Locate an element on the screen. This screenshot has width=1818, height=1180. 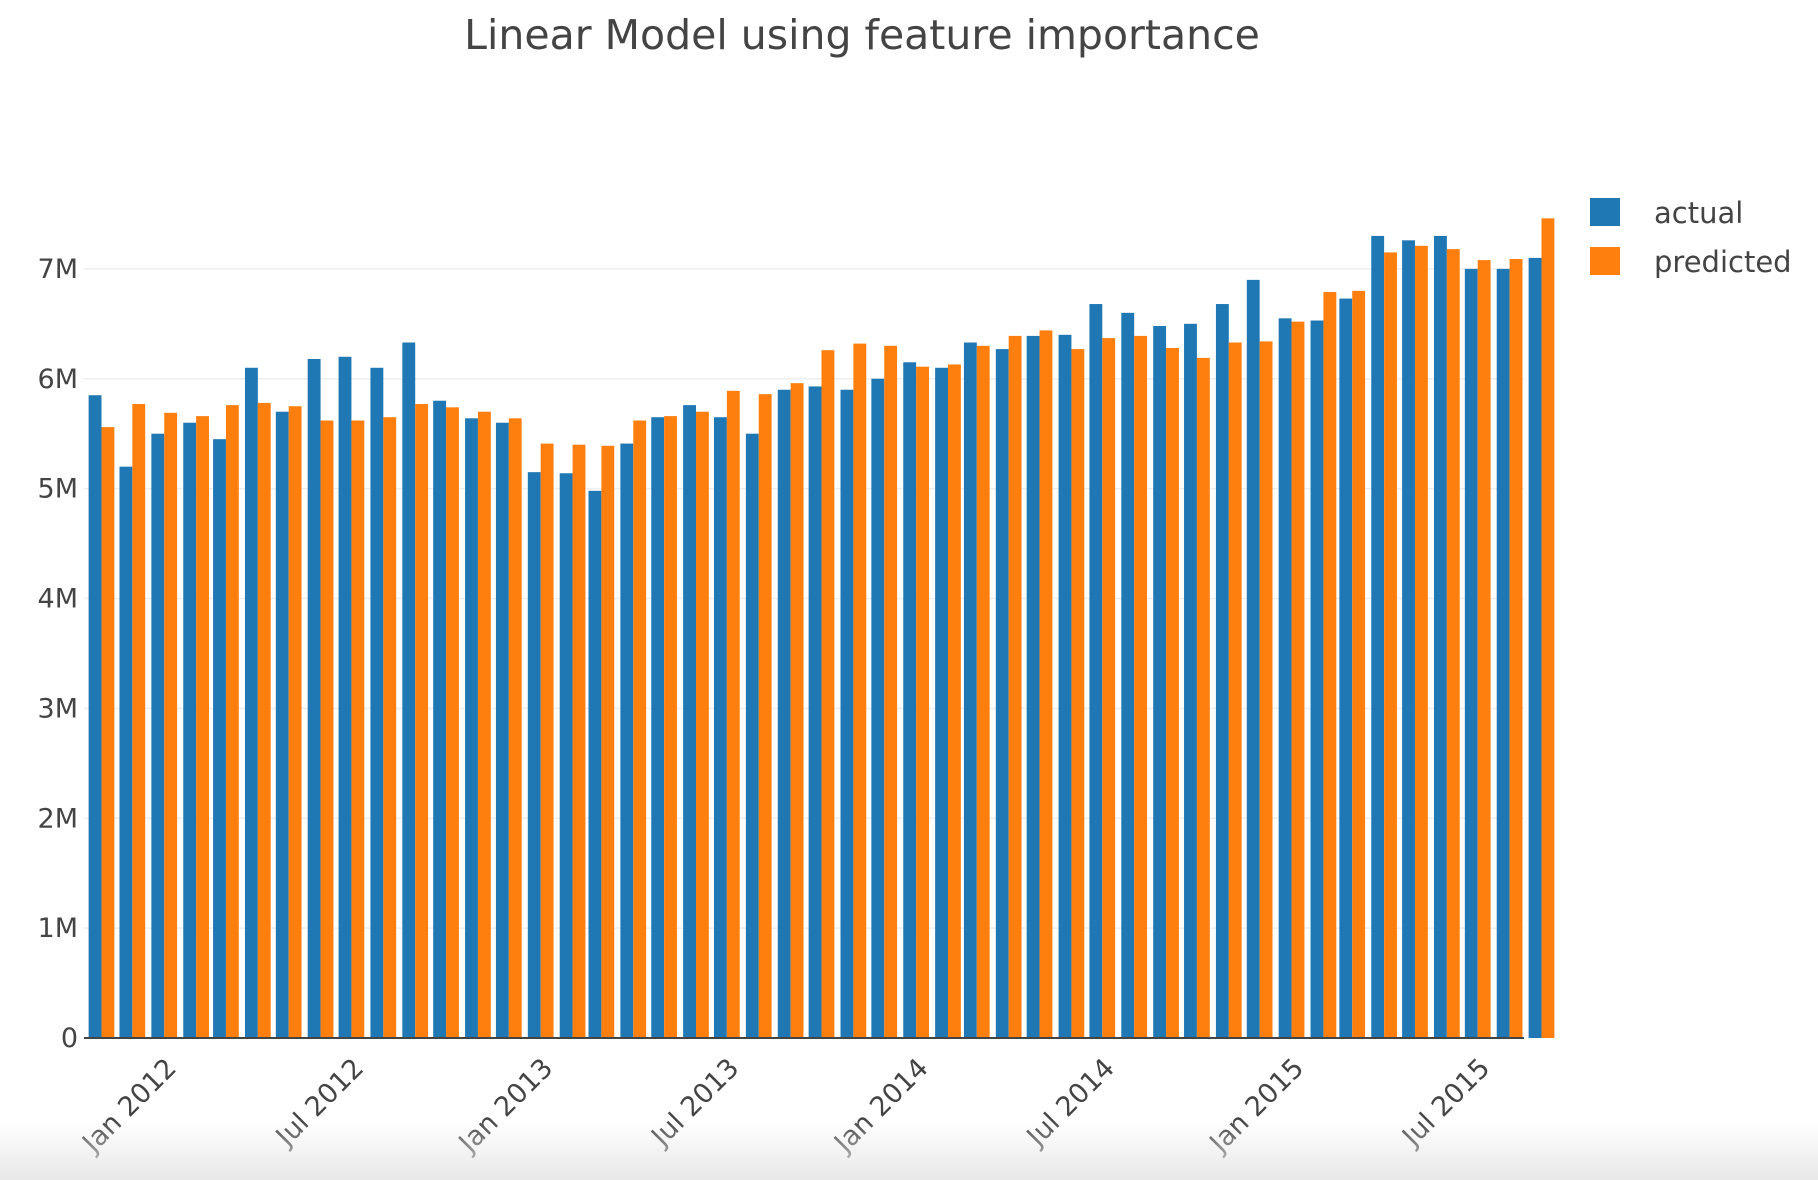
legend-label-predicted: predicted is located at coordinates (1723, 262).